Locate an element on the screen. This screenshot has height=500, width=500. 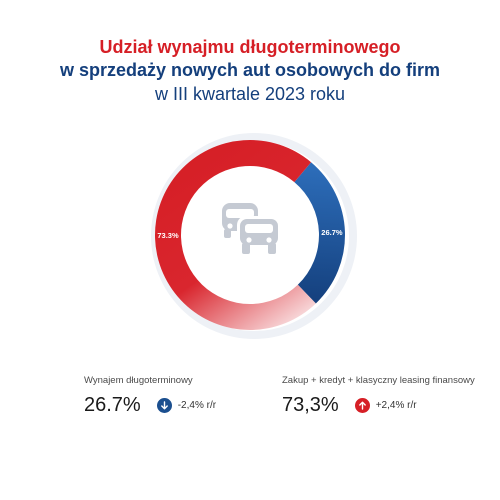
title-line-1: Udział wynajmu długoterminowego is located at coordinates (250, 47).